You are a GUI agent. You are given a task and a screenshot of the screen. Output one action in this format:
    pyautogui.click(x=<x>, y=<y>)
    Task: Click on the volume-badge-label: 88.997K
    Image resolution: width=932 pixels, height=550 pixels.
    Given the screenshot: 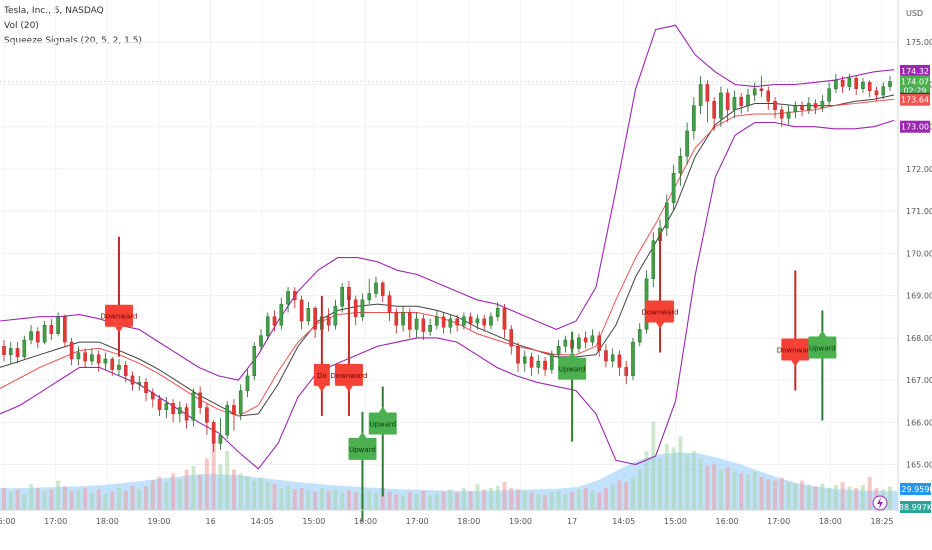 What is the action you would take?
    pyautogui.click(x=915, y=507)
    